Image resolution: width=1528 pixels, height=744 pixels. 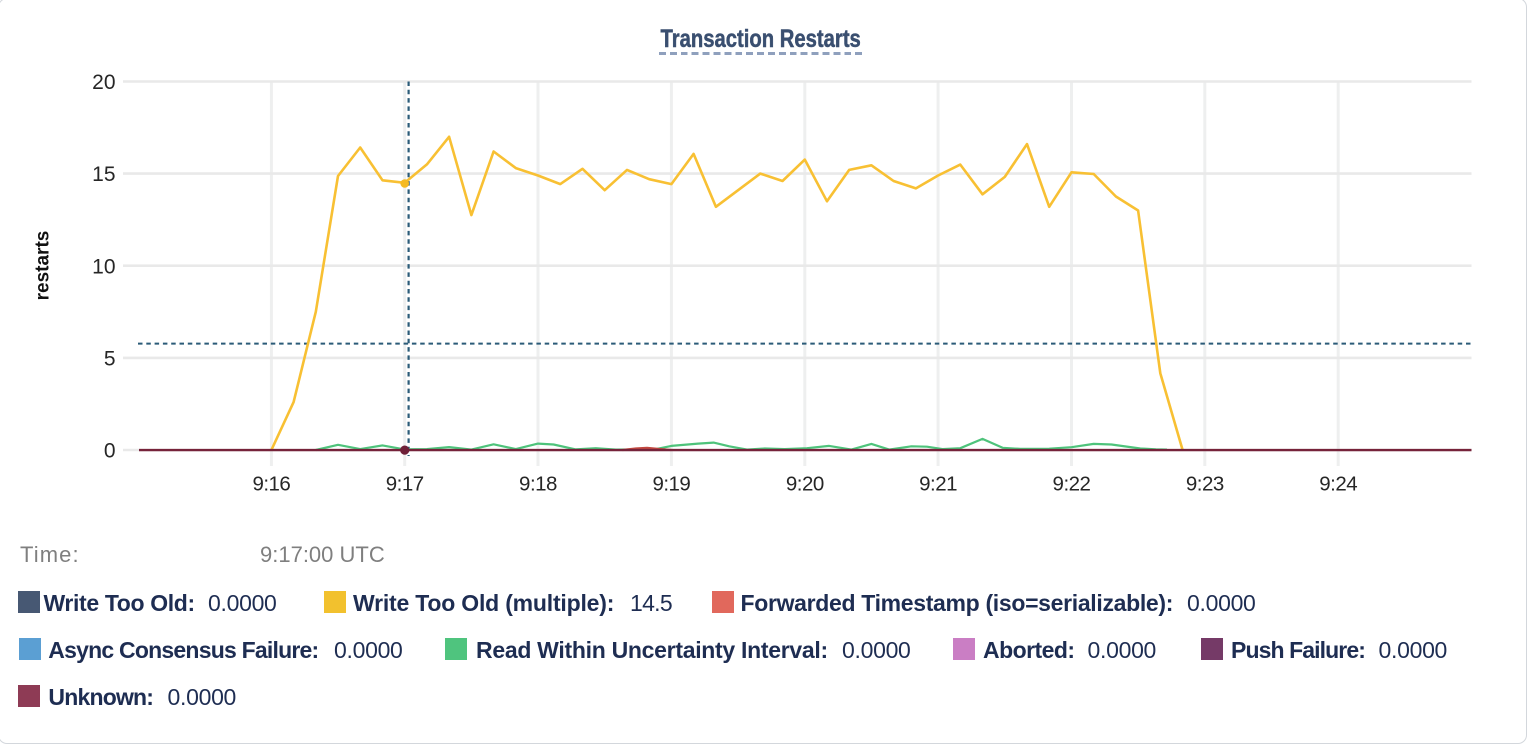 I want to click on svg-text: 9:21, so click(x=938, y=483).